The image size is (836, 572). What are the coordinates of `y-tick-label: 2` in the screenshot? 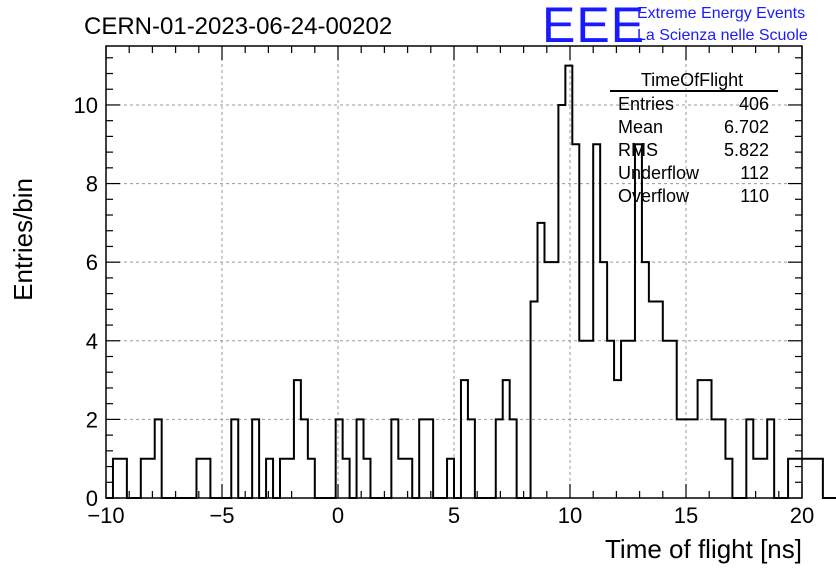 It's located at (92, 419).